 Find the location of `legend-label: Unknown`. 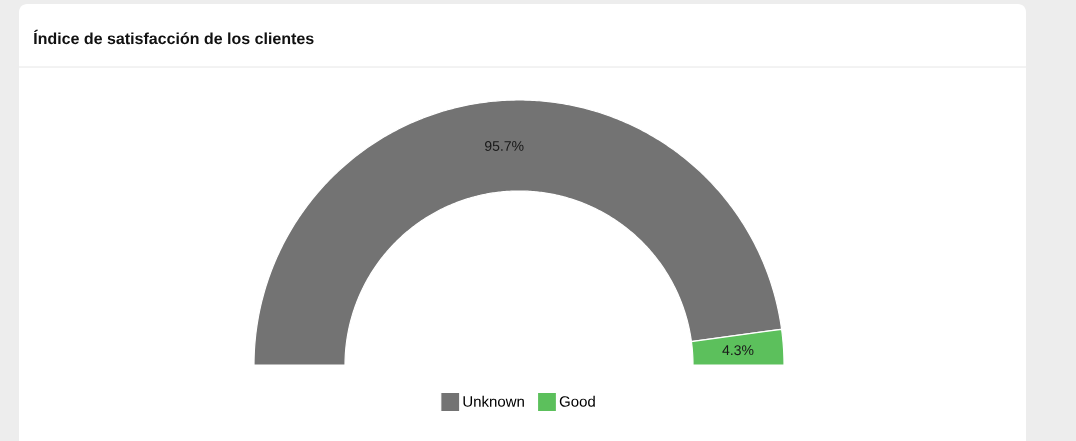

legend-label: Unknown is located at coordinates (493, 401).